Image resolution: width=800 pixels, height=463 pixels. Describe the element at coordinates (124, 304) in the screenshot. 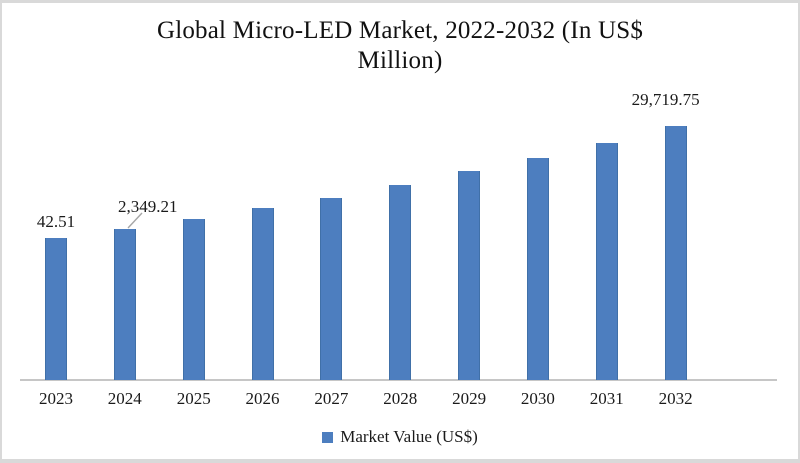

I see `bar-2024` at that location.